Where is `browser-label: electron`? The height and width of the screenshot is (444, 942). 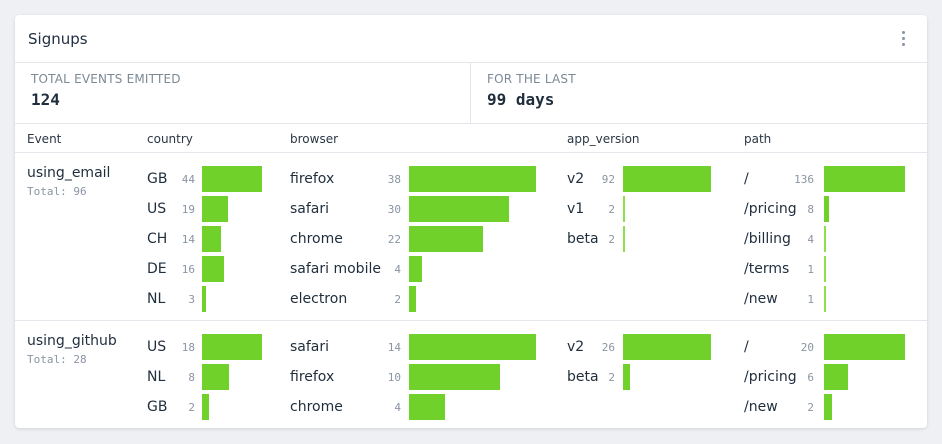
browser-label: electron is located at coordinates (319, 299).